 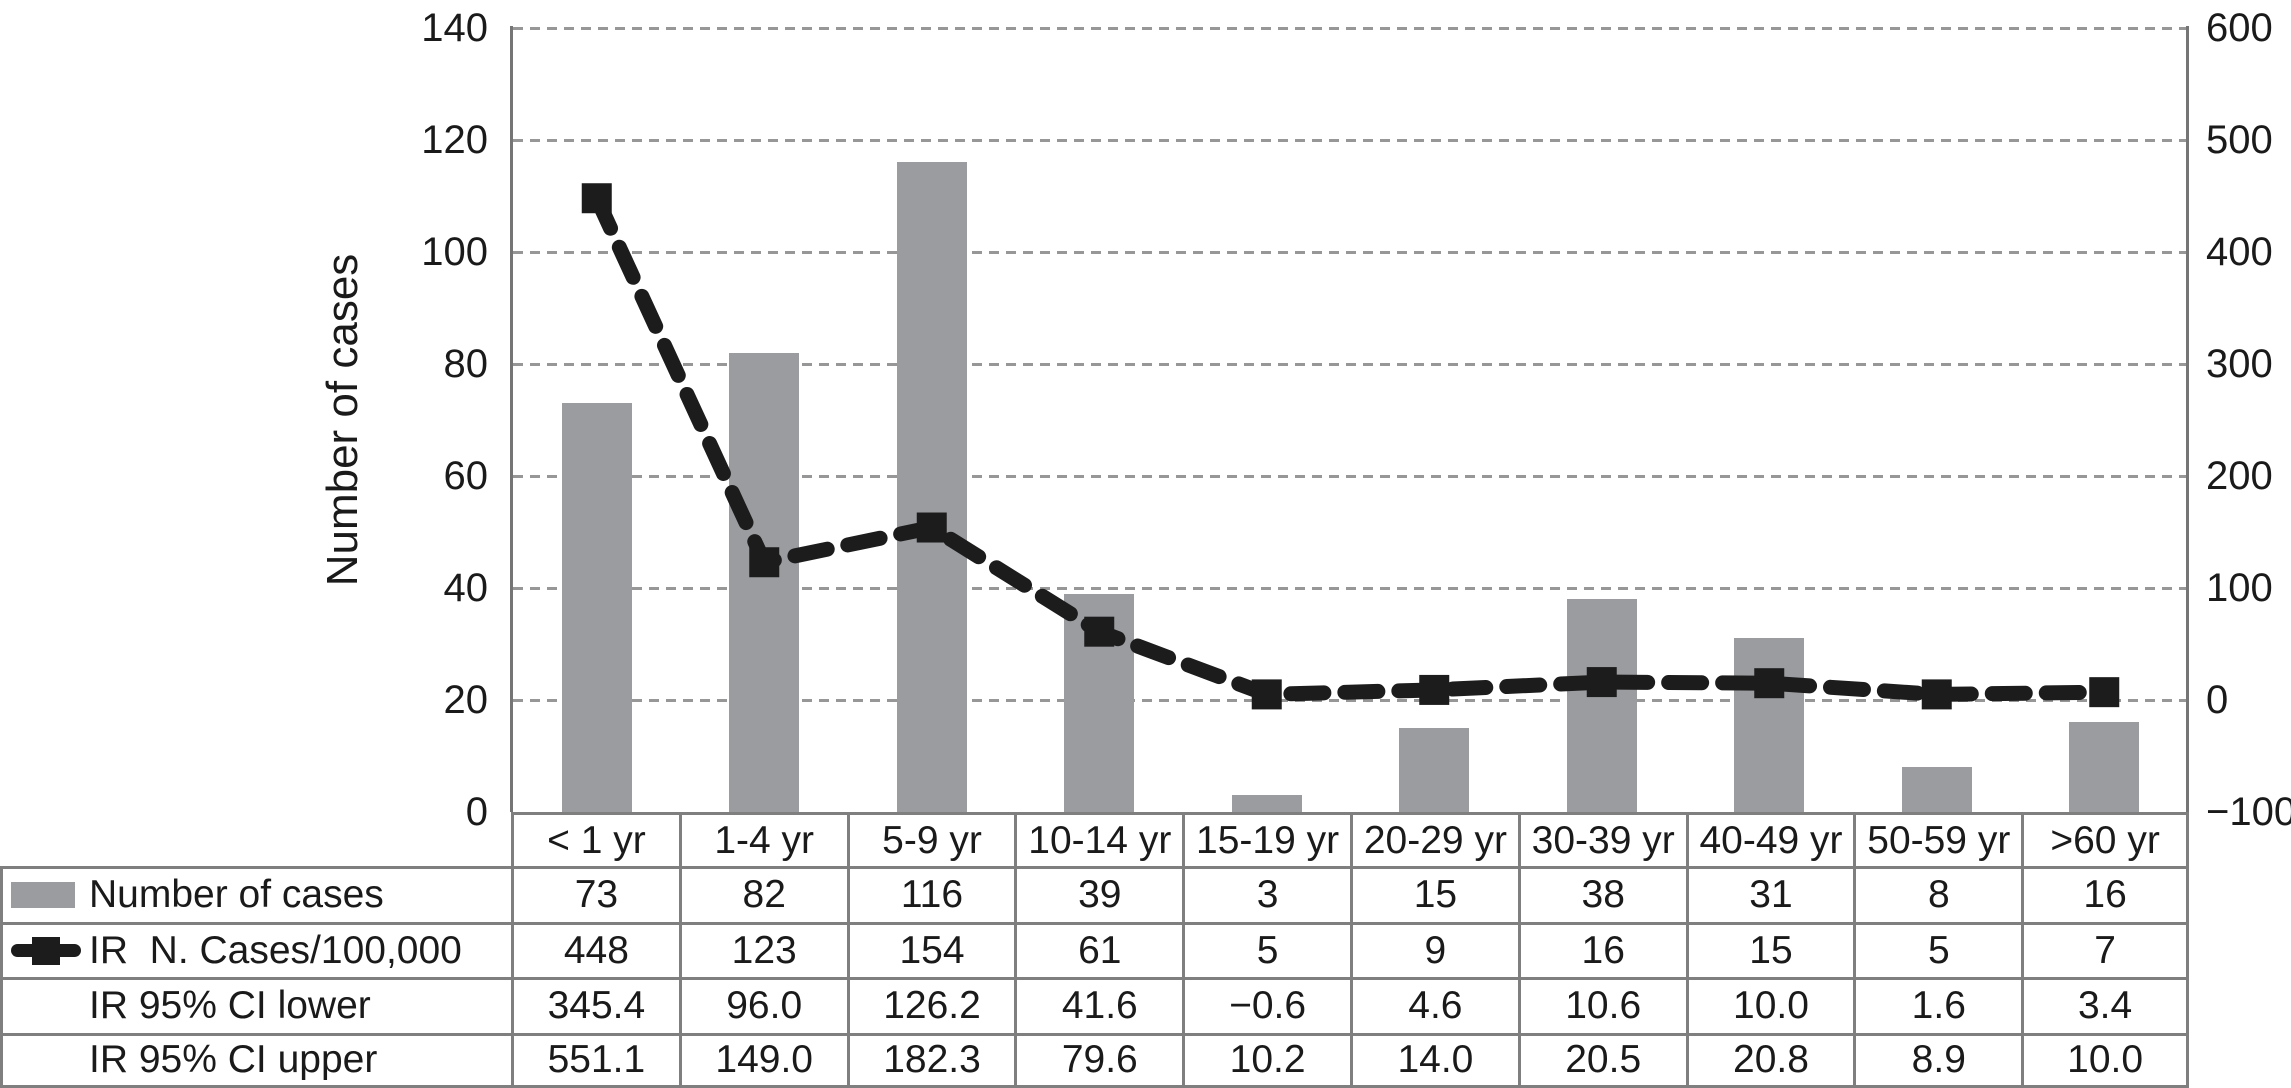 I want to click on table-value-cell: 9, so click(x=1434, y=949).